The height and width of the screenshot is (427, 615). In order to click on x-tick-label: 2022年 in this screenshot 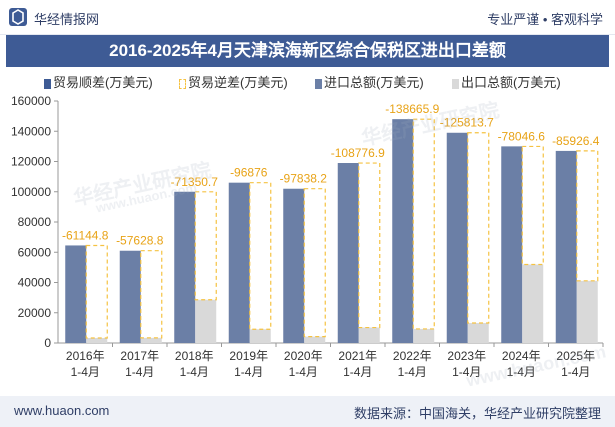, I will do `click(412, 356)`.